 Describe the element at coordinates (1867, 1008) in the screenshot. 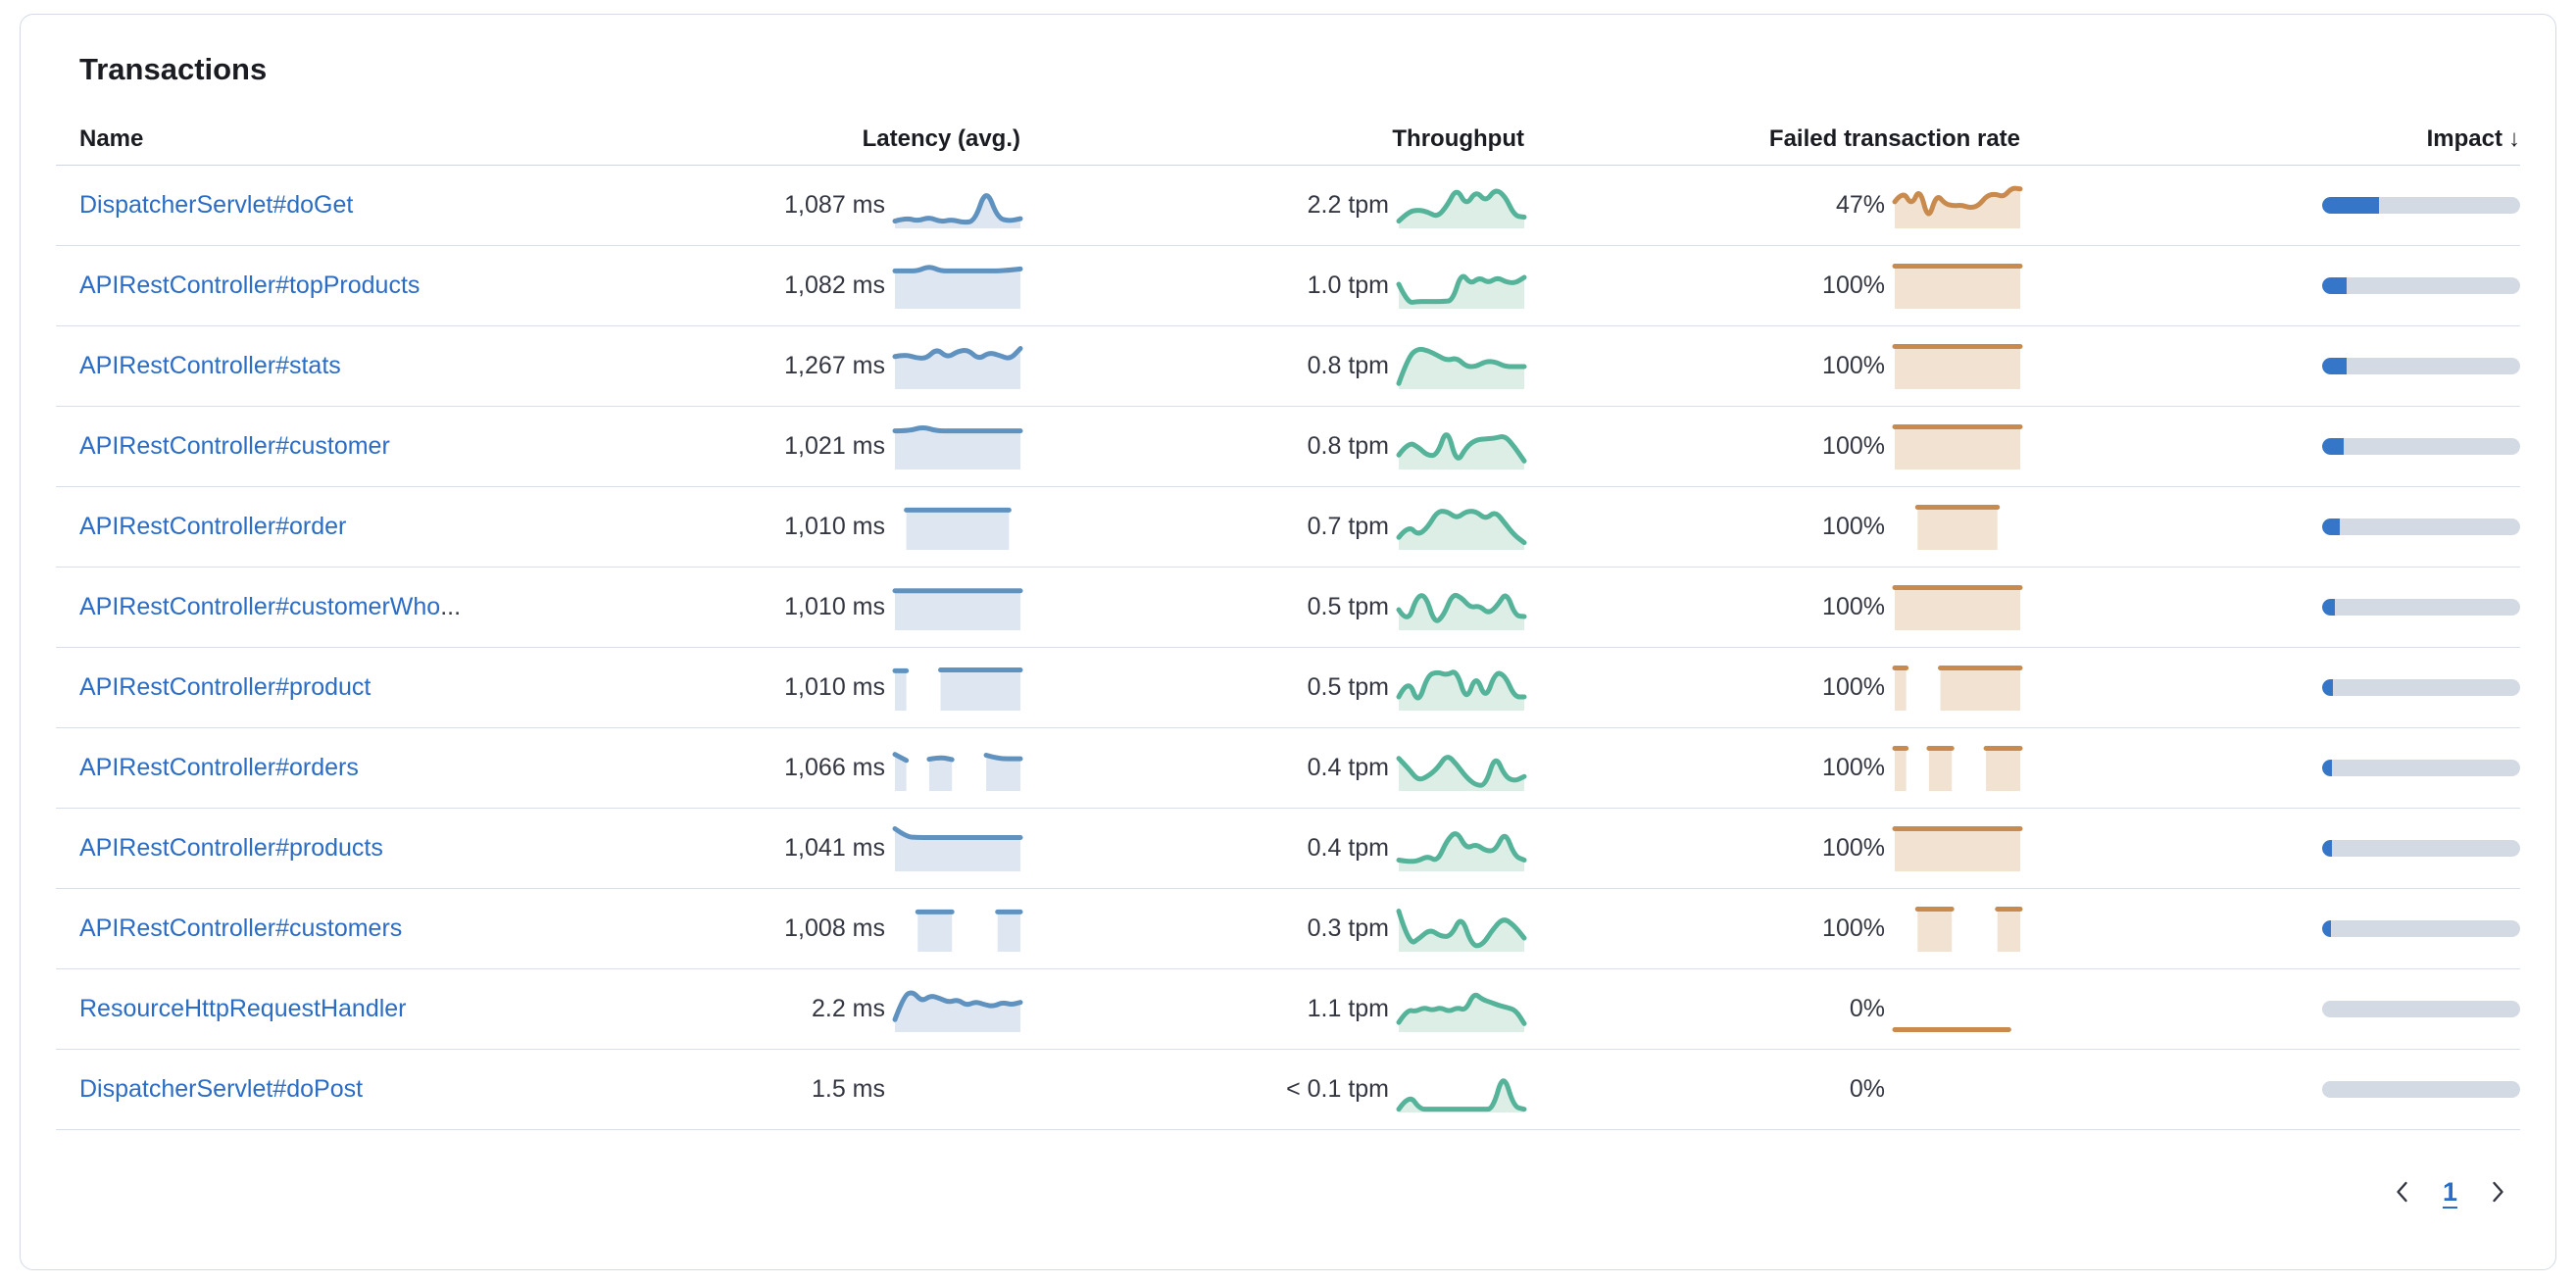

I see `failed-rate-value: 0%` at that location.